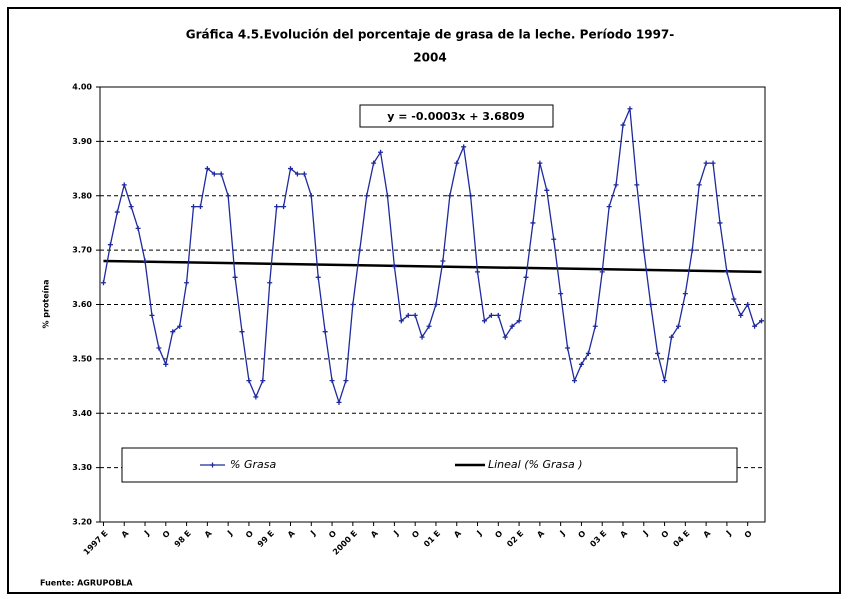 The height and width of the screenshot is (599, 850). I want to click on x-tick-label: 02 E, so click(515, 539).